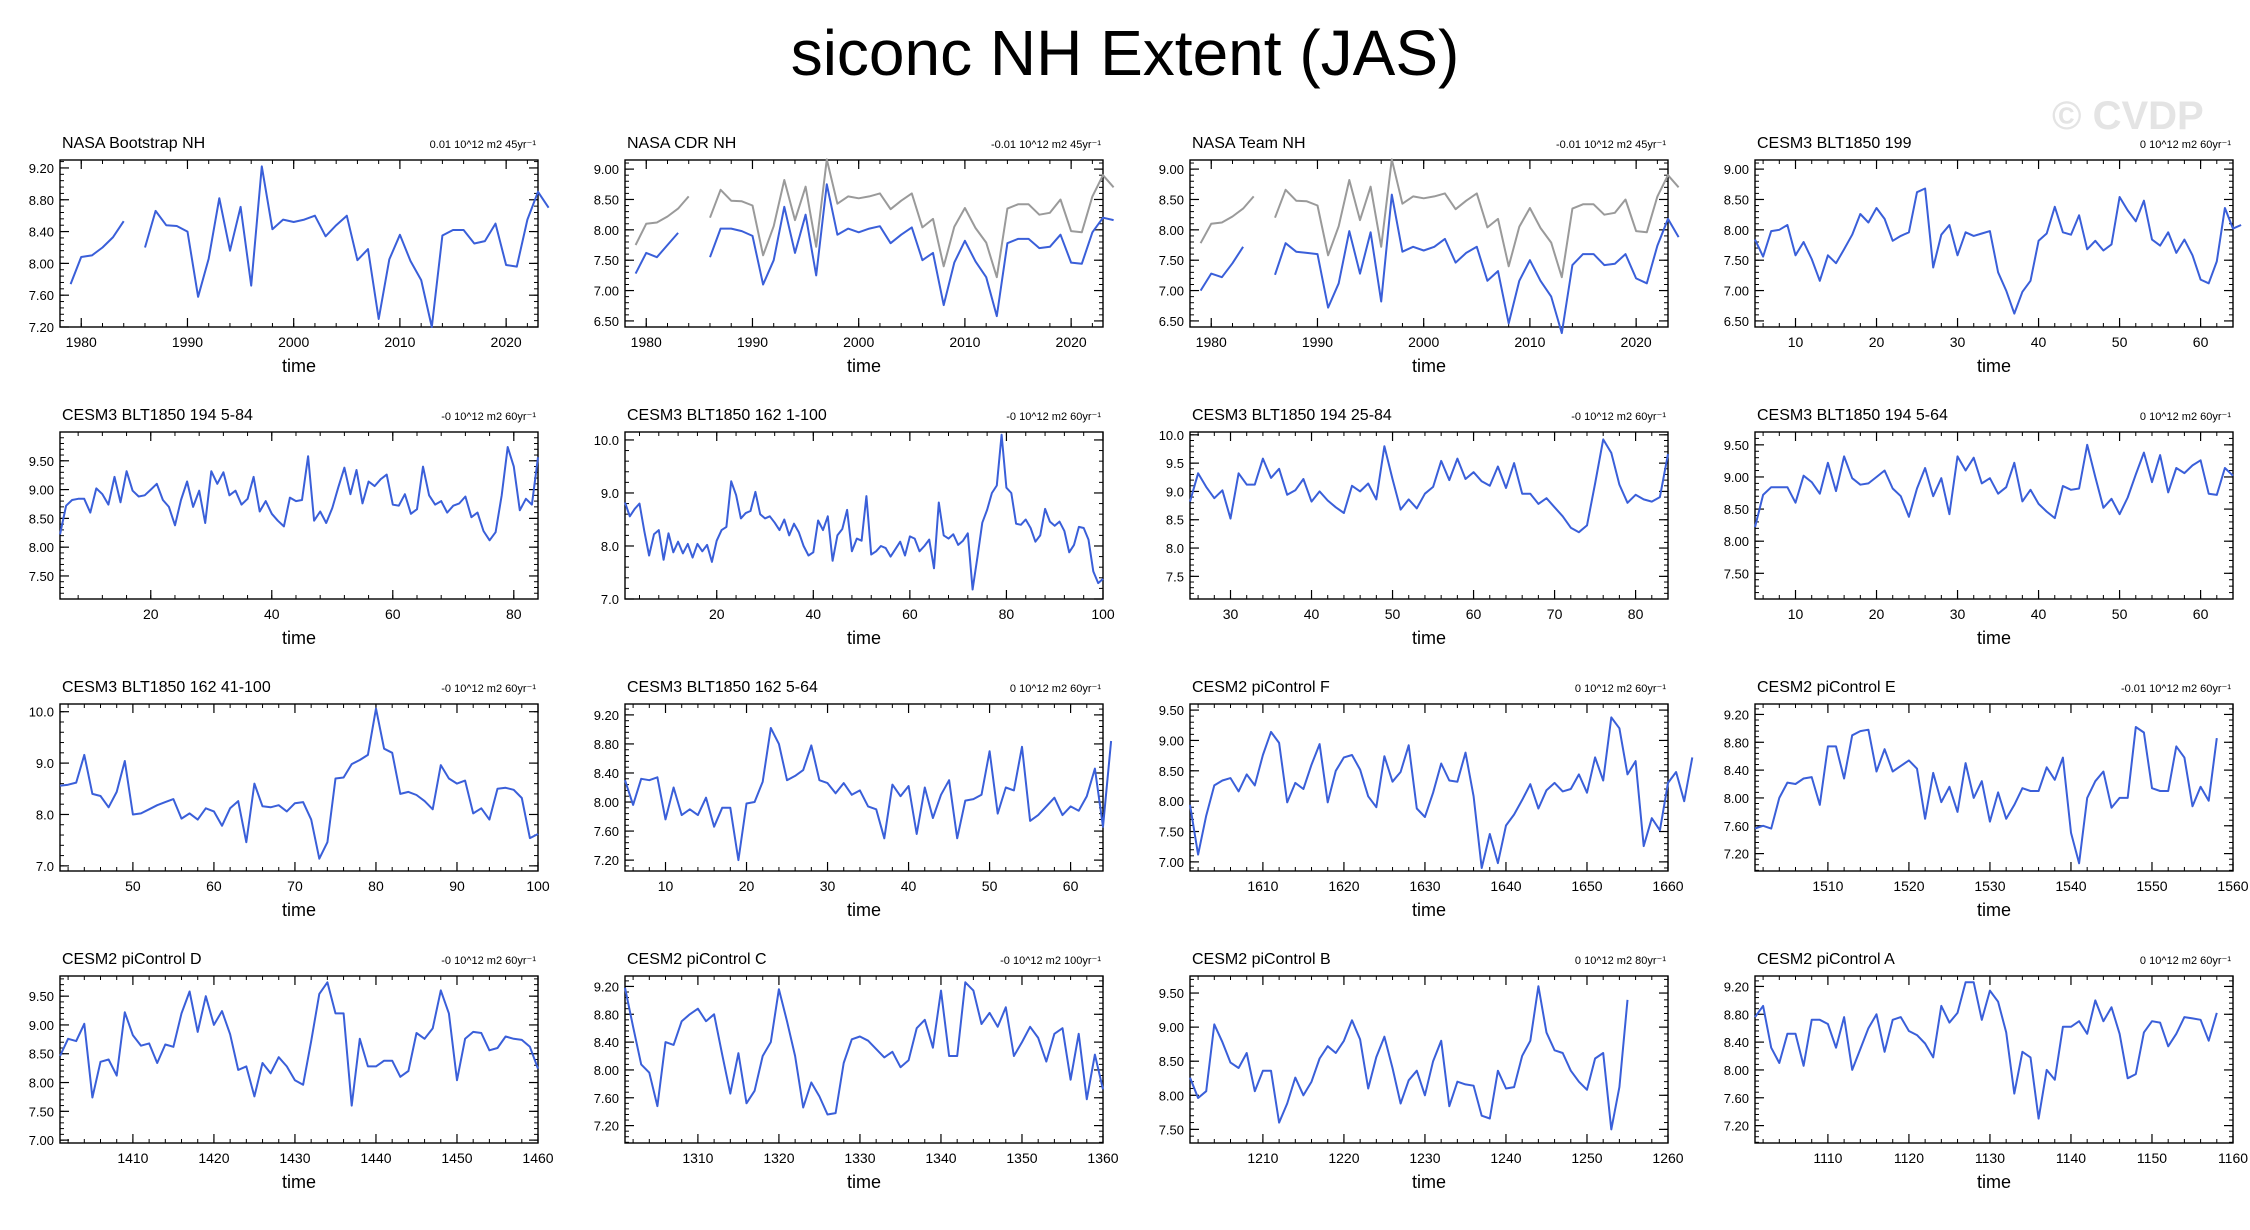  What do you see at coordinates (606, 1098) in the screenshot?
I see `y-tick-label: 7.60` at bounding box center [606, 1098].